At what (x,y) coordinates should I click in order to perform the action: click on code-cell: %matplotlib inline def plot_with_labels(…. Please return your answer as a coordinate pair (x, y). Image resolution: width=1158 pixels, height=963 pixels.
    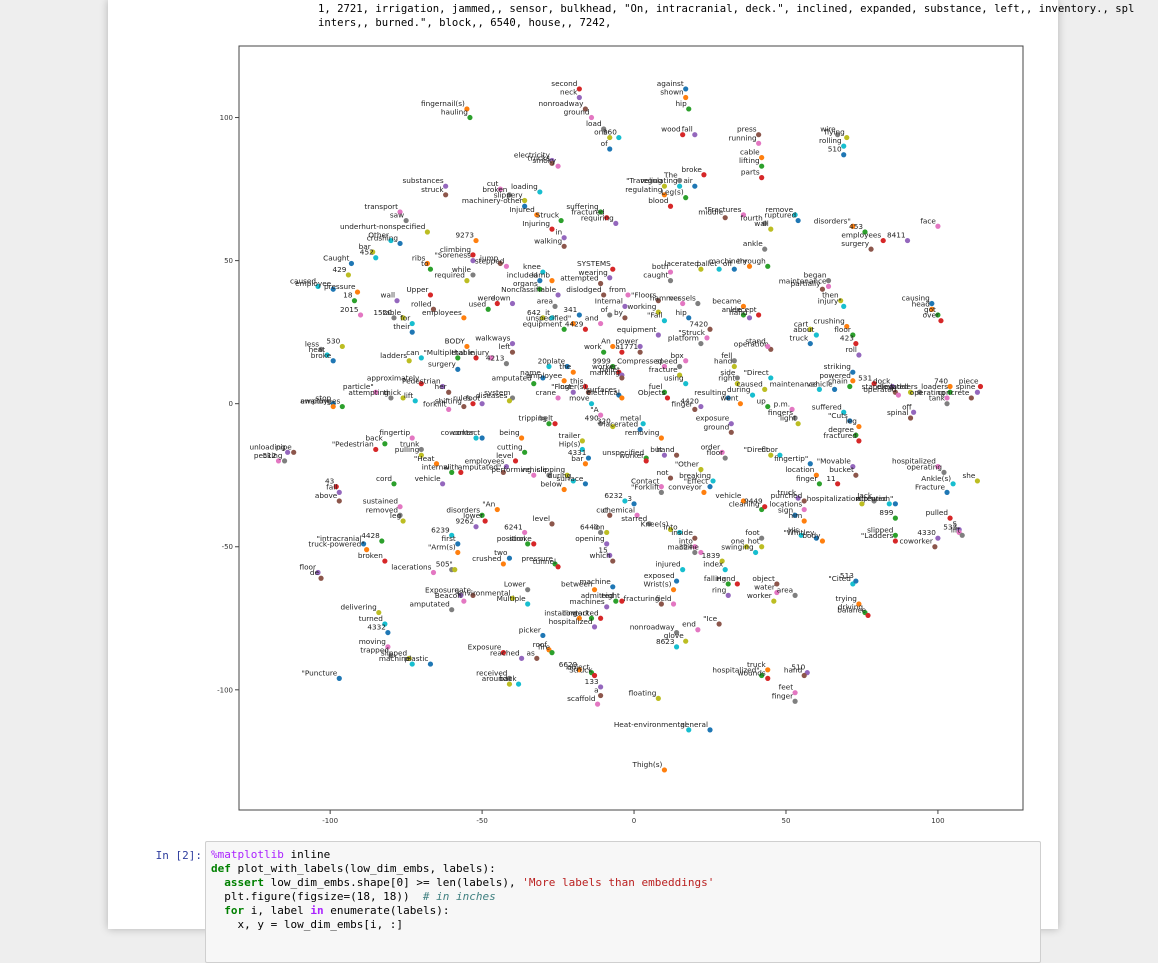
    Looking at the image, I should click on (623, 902).